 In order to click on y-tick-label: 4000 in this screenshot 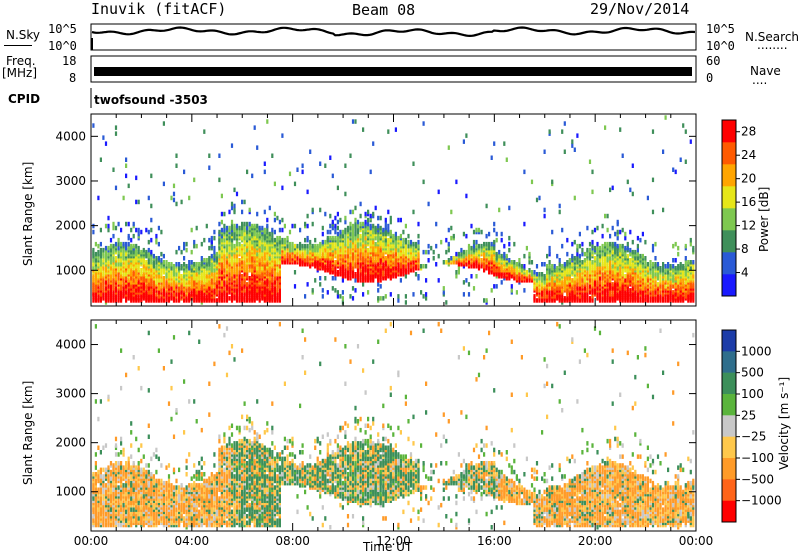, I will do `click(70, 136)`.